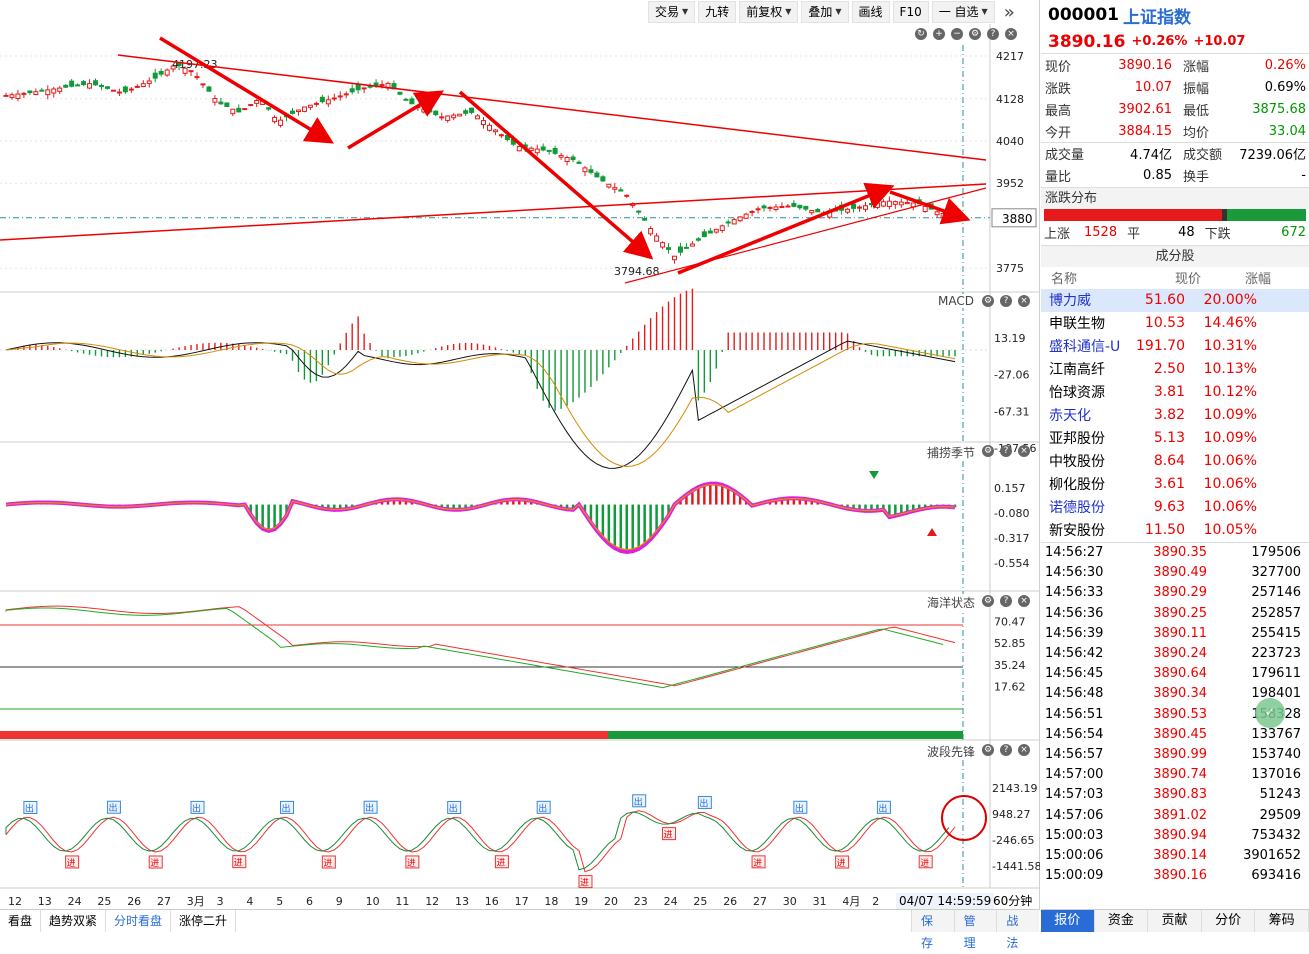 The width and height of the screenshot is (1309, 954). I want to click on index-name: 上证指数, so click(1156, 17).